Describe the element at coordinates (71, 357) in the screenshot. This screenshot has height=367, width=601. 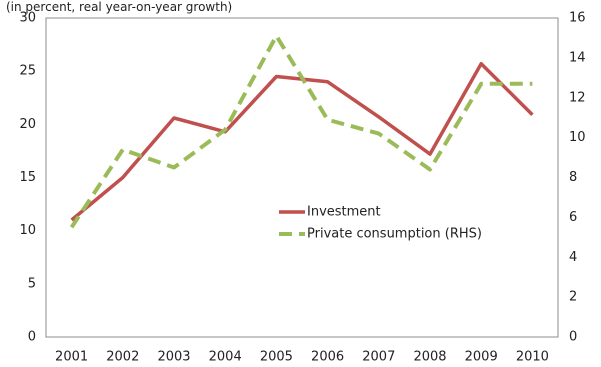
I see `x-tick-label: 2001` at that location.